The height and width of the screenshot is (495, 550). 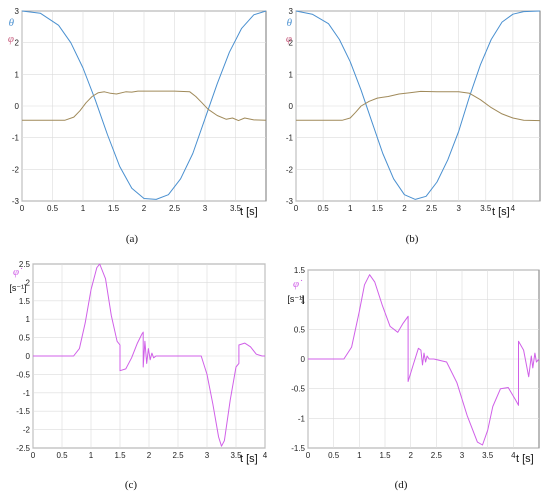 I want to click on panel-label: (c), so click(x=131, y=485).